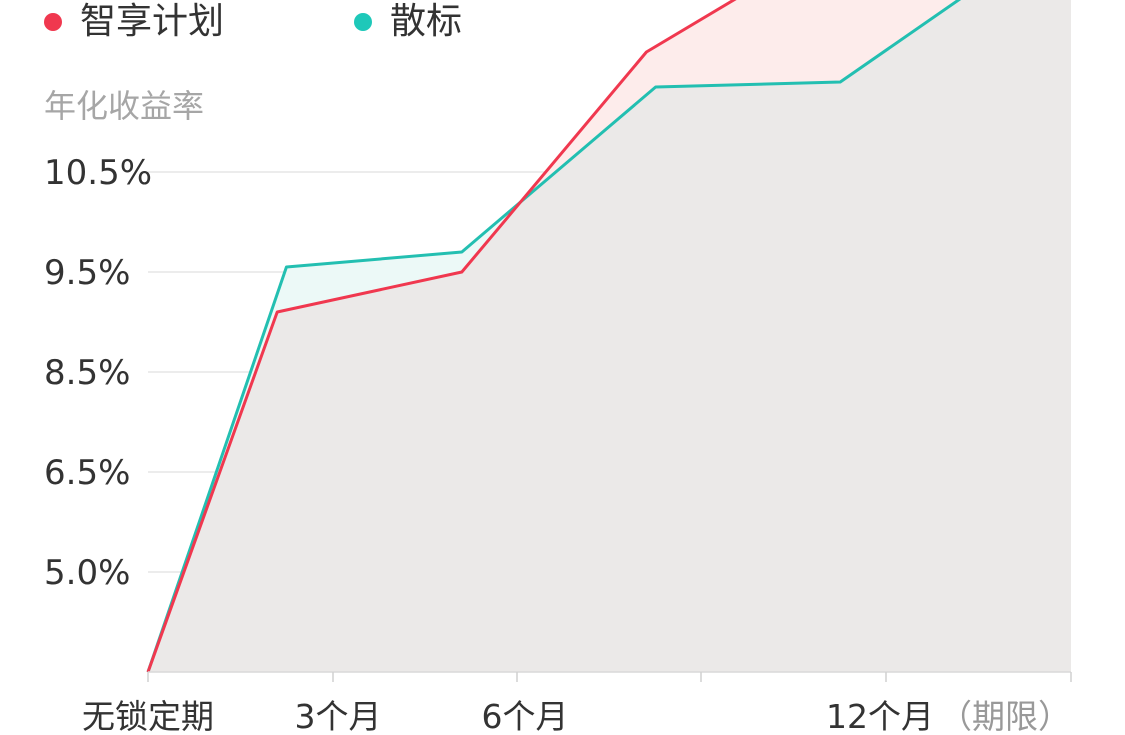  Describe the element at coordinates (87, 573) in the screenshot. I see `y-tick-label: 5.0%` at that location.